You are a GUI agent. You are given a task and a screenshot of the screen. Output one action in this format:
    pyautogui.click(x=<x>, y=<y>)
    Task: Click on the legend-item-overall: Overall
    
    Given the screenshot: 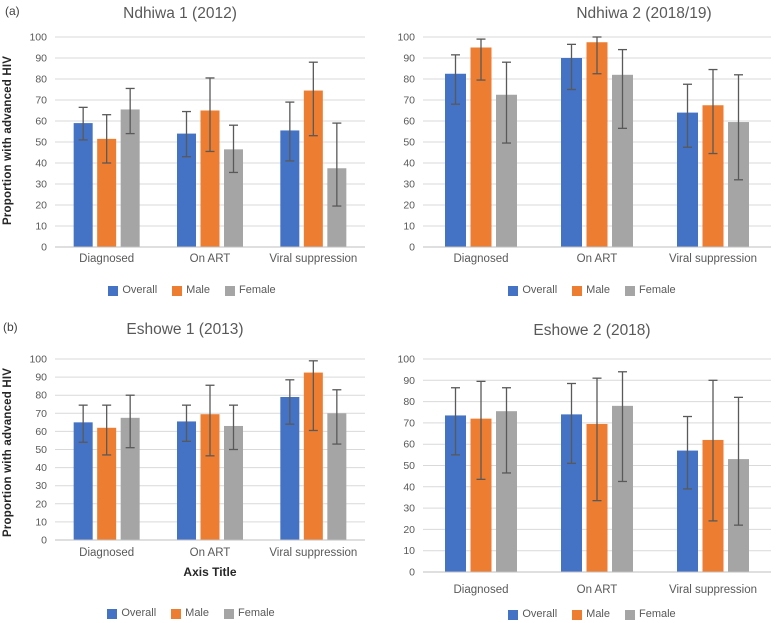 What is the action you would take?
    pyautogui.click(x=532, y=614)
    